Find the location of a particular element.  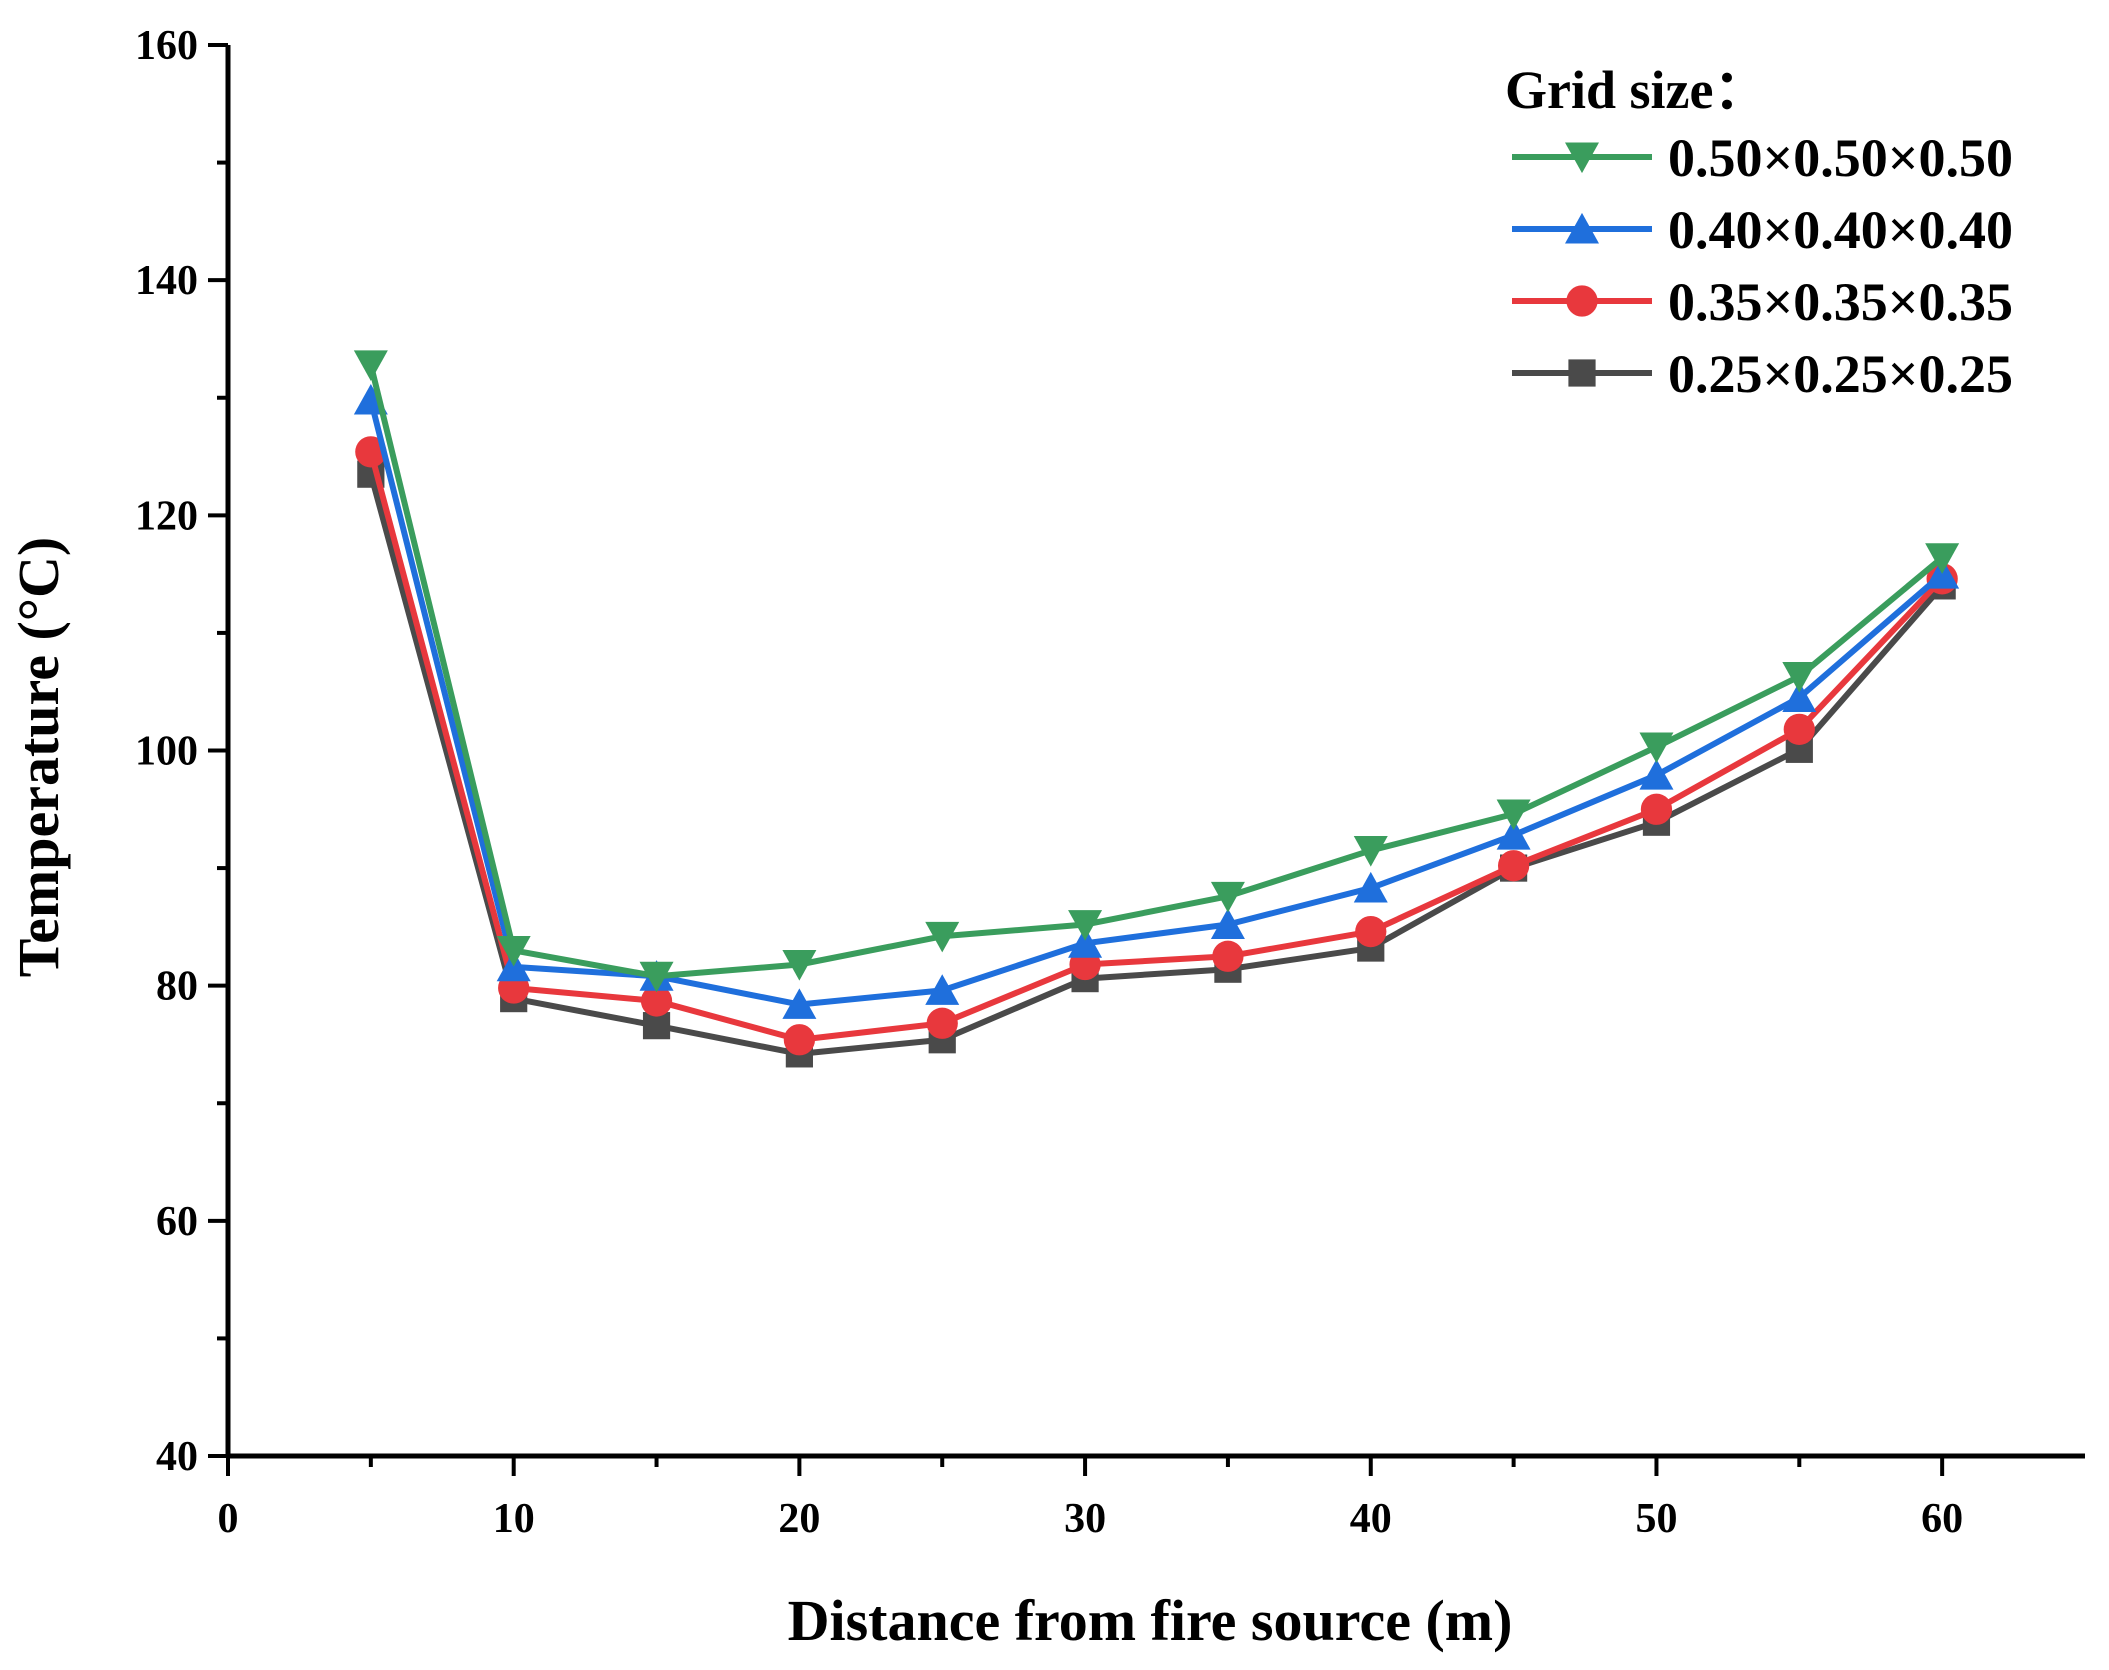

legend-item: 0.35×0.35×0.35 is located at coordinates (1762, 302).